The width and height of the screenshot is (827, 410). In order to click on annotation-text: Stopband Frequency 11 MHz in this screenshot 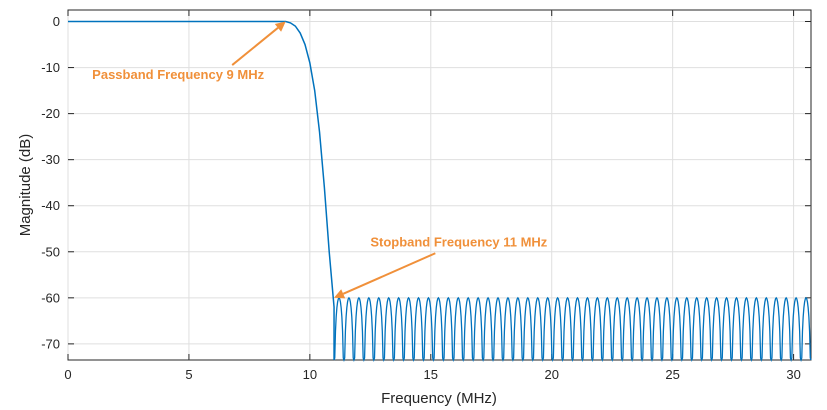, I will do `click(458, 241)`.